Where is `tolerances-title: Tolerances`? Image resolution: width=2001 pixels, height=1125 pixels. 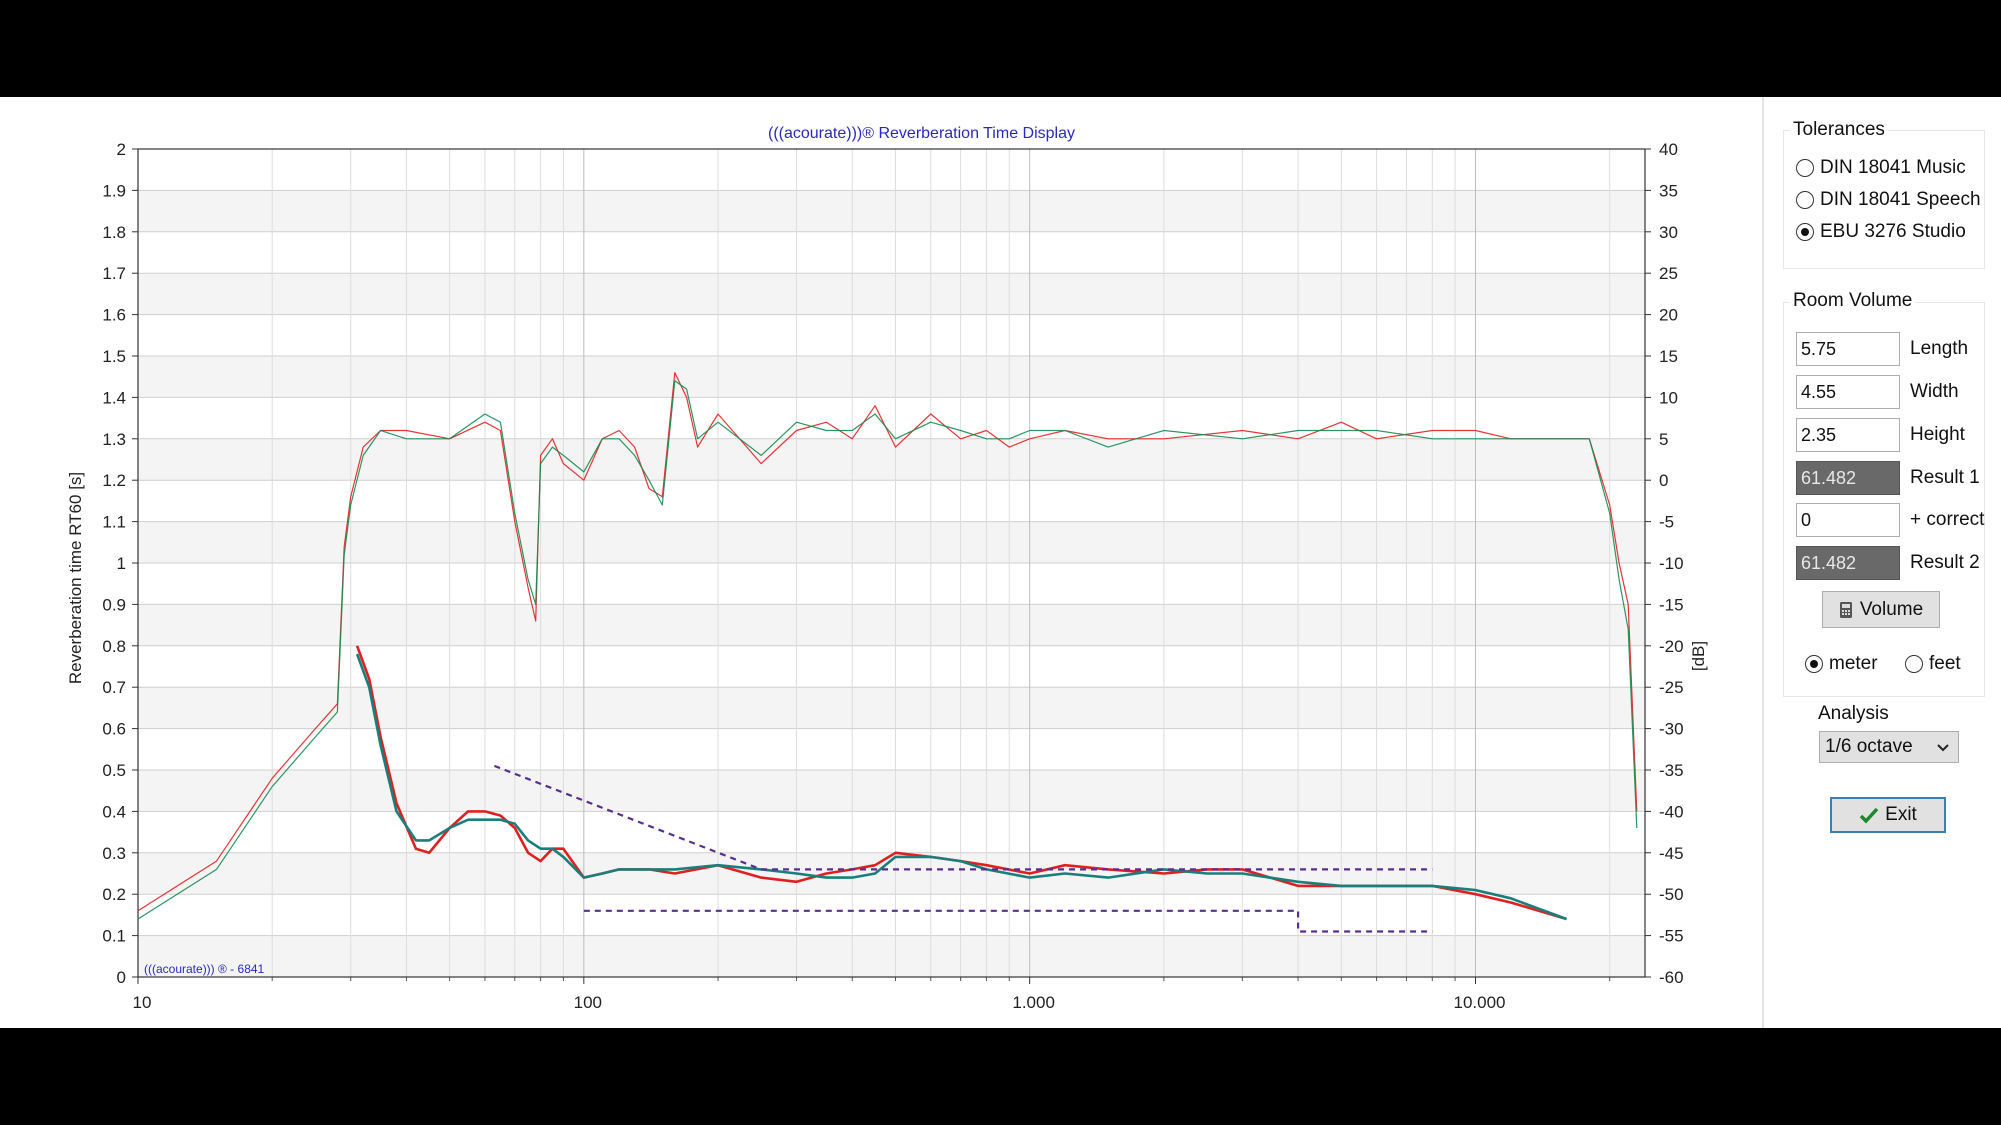
tolerances-title: Tolerances is located at coordinates (1839, 130).